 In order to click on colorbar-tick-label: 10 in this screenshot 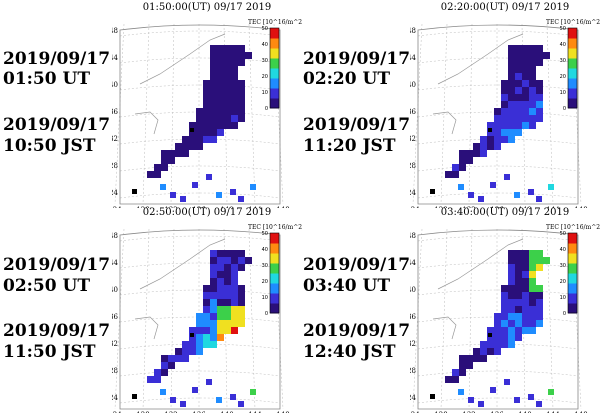, I will do `click(563, 93)`.